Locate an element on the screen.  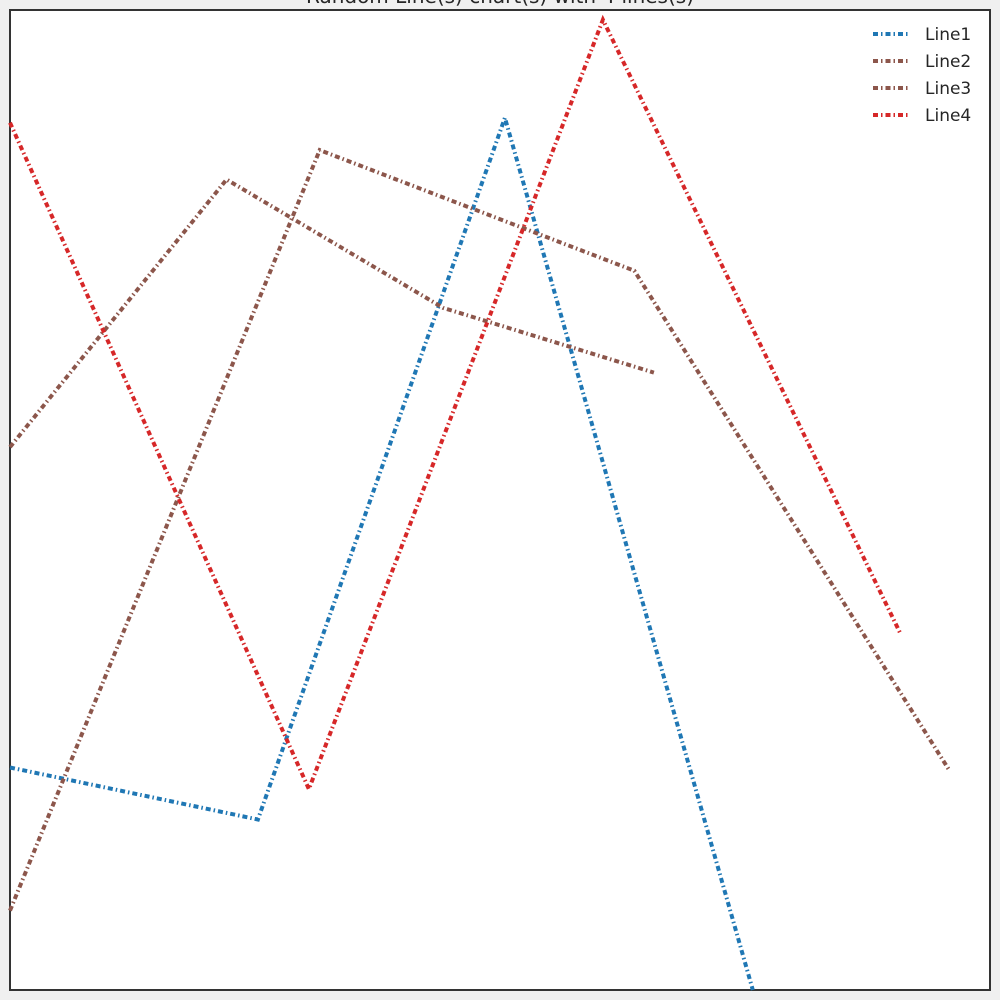
legend-label-2: Line2 is located at coordinates (948, 62).